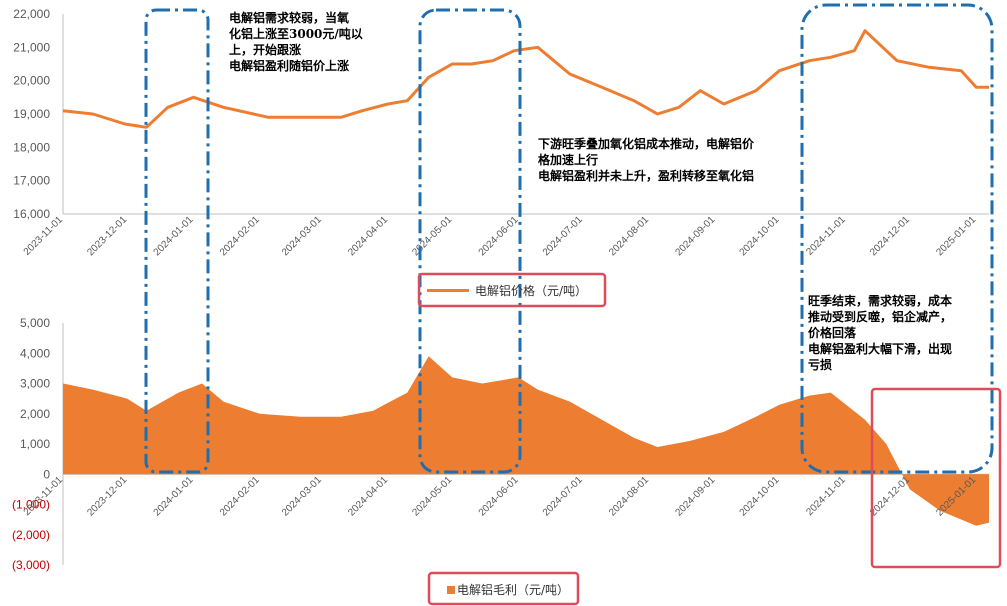 This screenshot has width=1007, height=606. What do you see at coordinates (31, 535) in the screenshot?
I see `y-tick-label: (2,000)` at bounding box center [31, 535].